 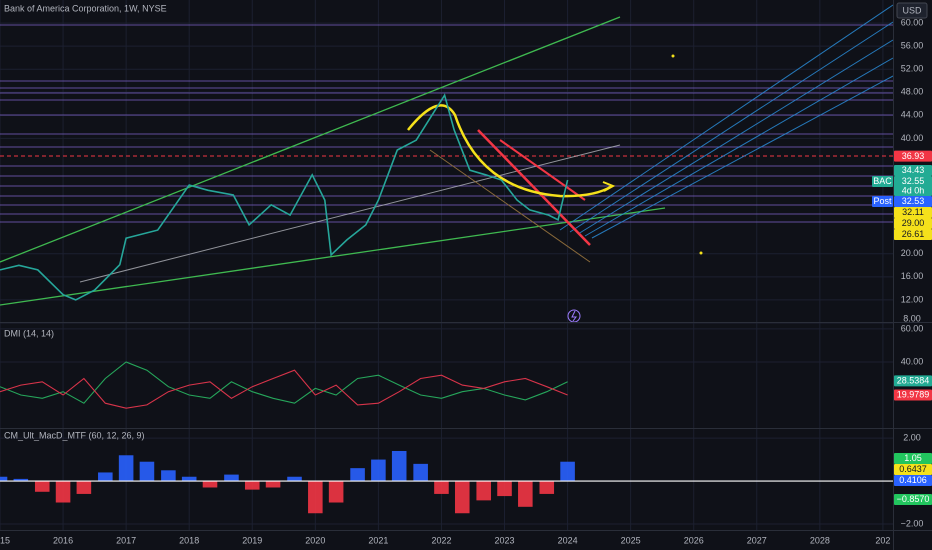 I want to click on price-tag-name: Post, so click(x=882, y=201).